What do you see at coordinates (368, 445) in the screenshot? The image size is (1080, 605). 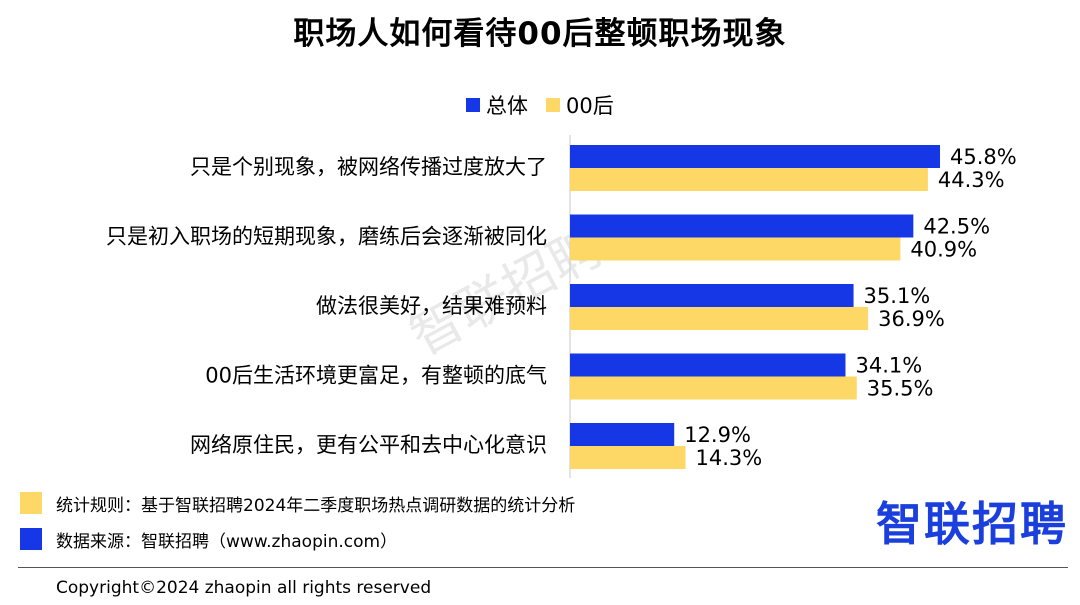 I see `category-label: 网络原住民，更有公平和去中心化意识` at bounding box center [368, 445].